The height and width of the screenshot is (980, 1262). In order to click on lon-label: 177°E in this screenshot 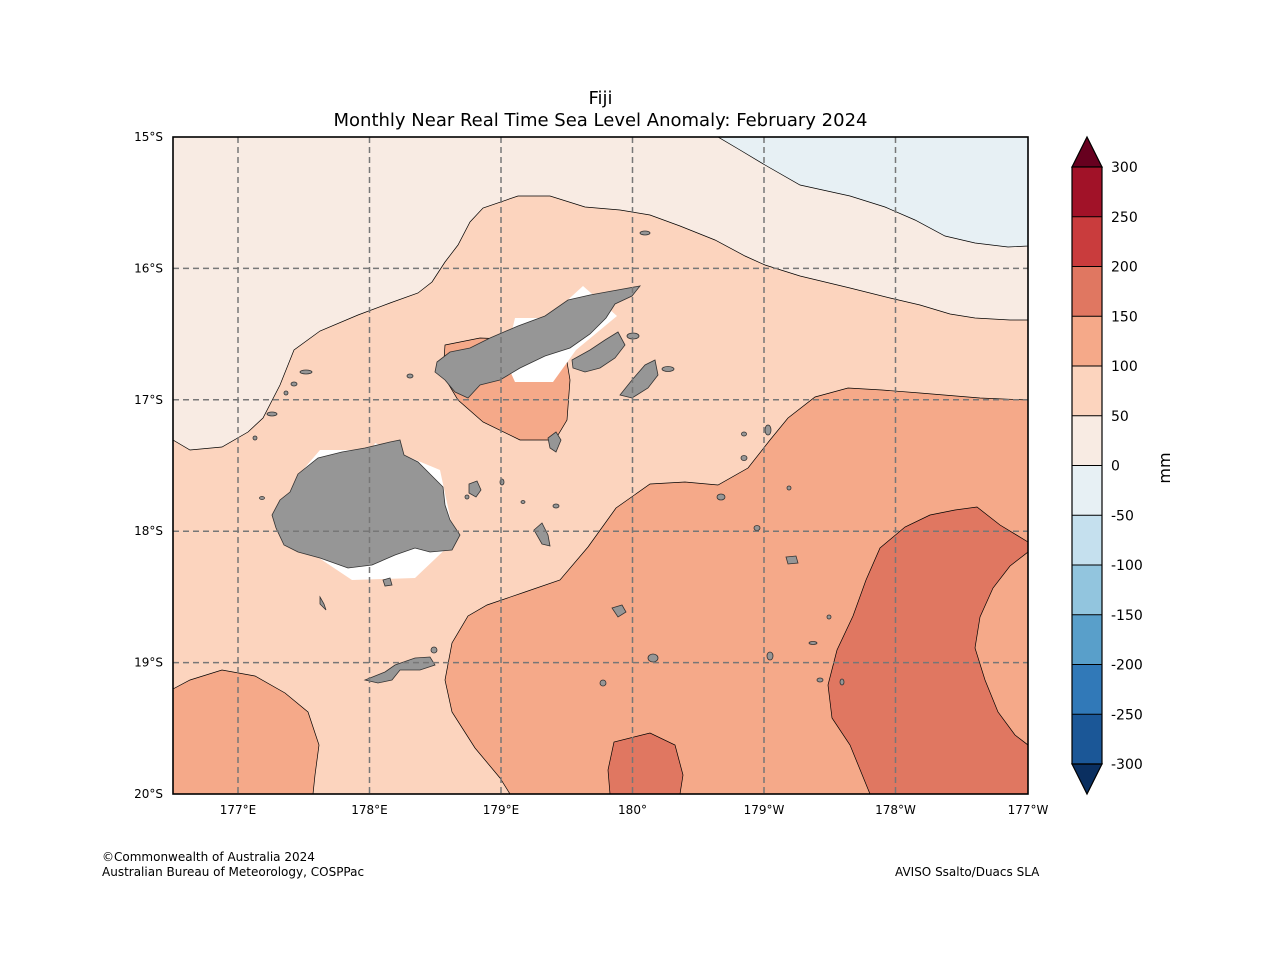, I will do `click(238, 810)`.